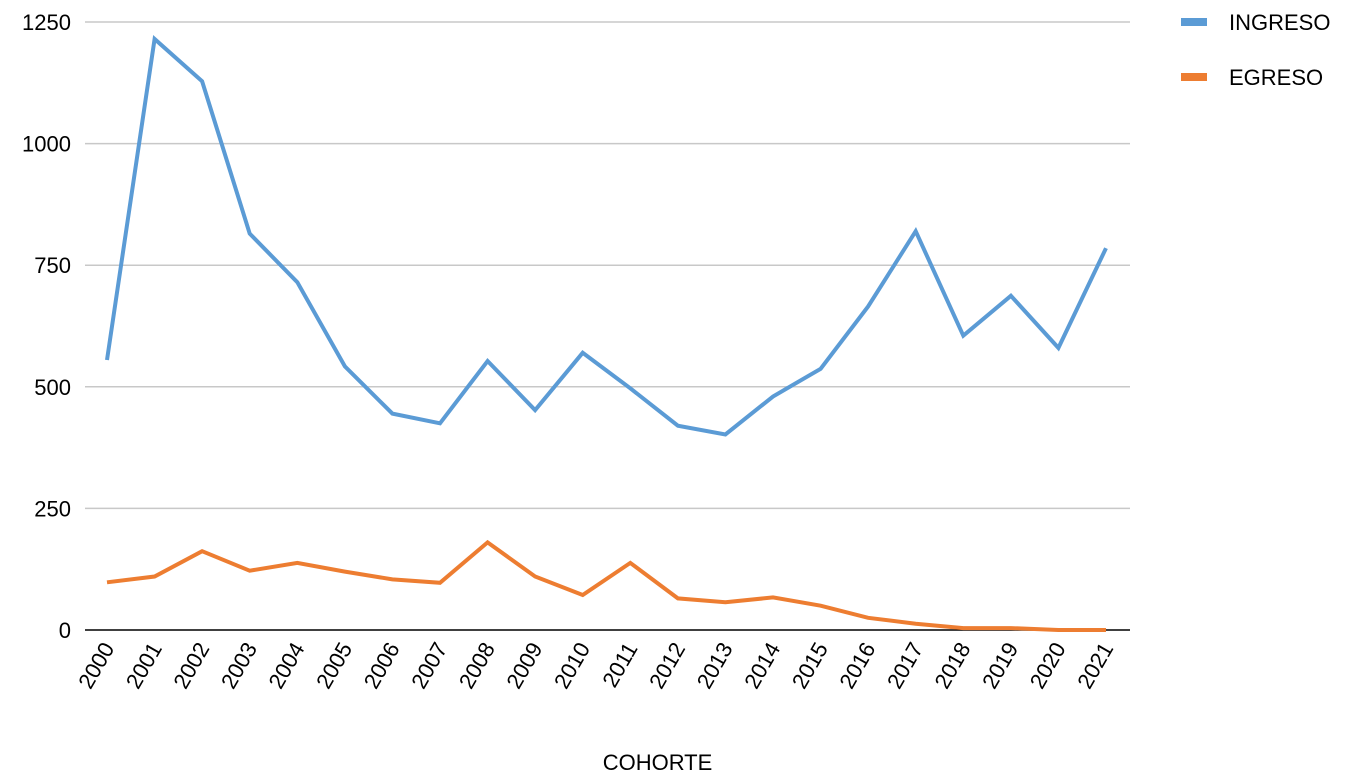  What do you see at coordinates (144, 665) in the screenshot?
I see `x-tick-label: 2001` at bounding box center [144, 665].